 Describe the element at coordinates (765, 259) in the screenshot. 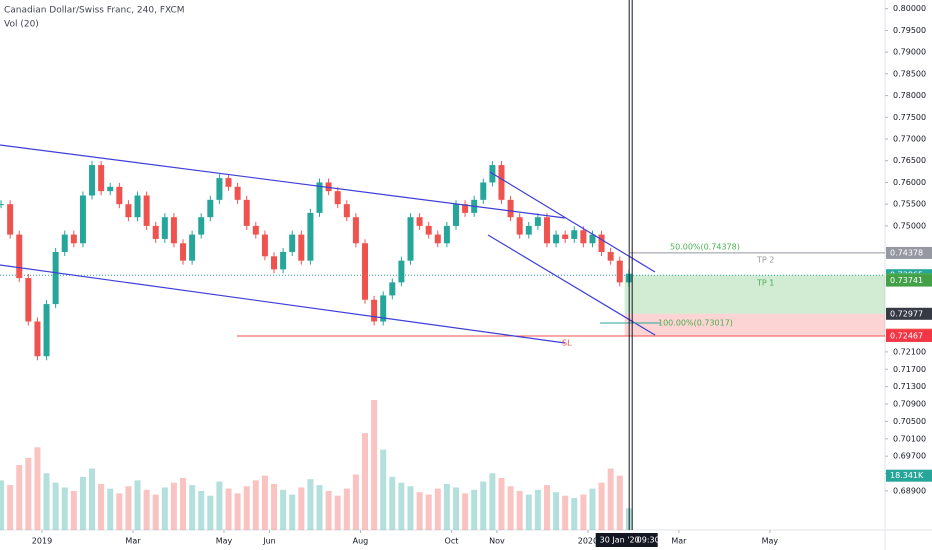

I see `tp2-label: TP 2` at that location.